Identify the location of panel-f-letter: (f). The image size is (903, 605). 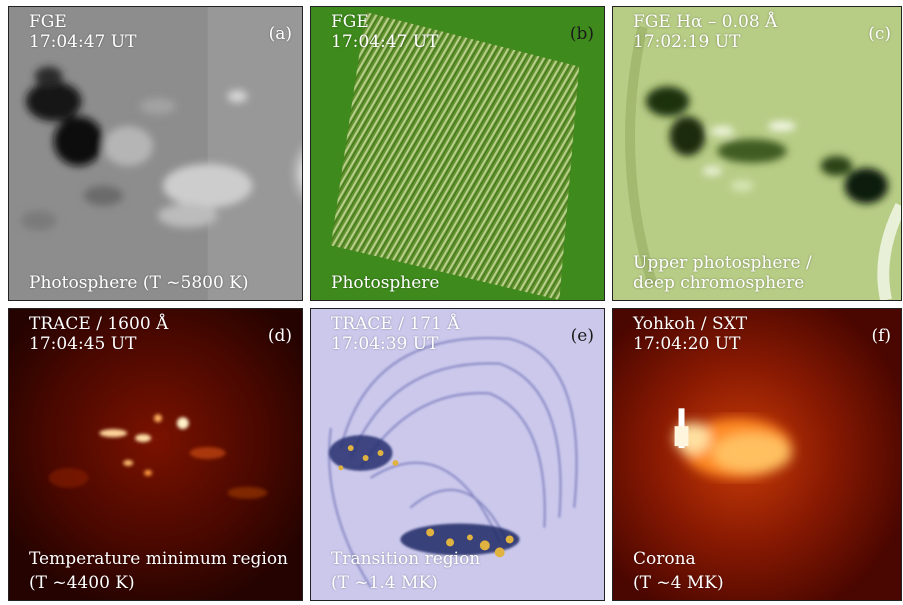
(881, 336).